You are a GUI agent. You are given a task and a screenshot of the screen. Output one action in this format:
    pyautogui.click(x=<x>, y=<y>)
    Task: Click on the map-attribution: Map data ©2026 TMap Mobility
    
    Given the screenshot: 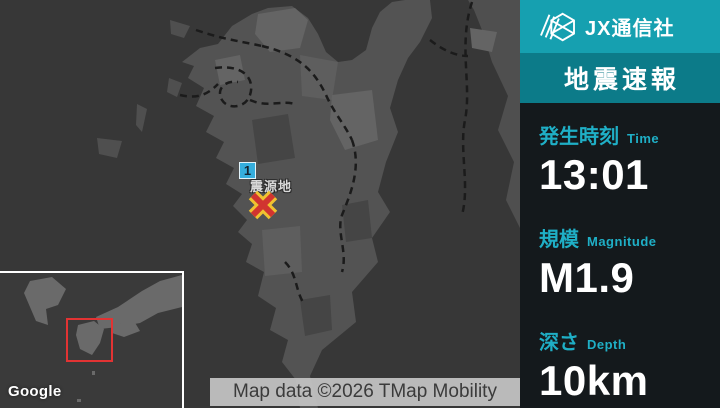 What is the action you would take?
    pyautogui.click(x=365, y=392)
    